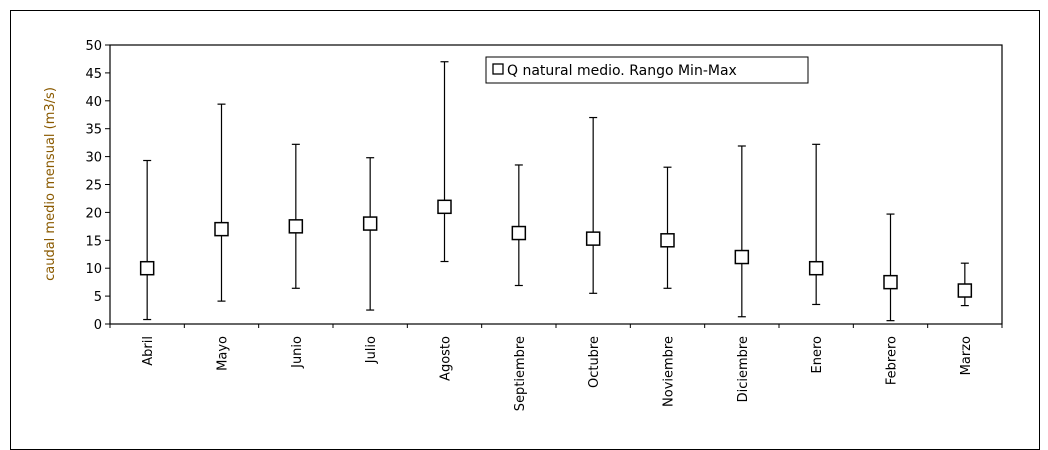 This screenshot has height=450, width=1048. I want to click on y-tick-label: 20, so click(93, 213).